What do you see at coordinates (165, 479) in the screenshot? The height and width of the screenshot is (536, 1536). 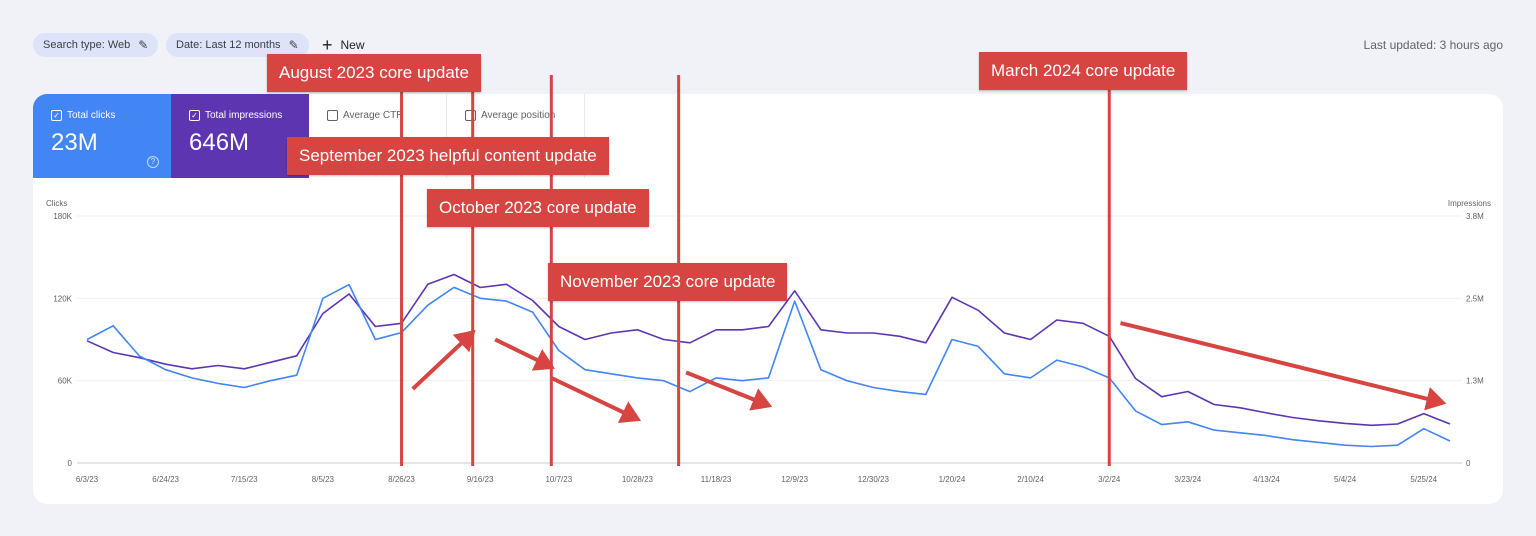 I see `x-tick-label: 6/24/23` at bounding box center [165, 479].